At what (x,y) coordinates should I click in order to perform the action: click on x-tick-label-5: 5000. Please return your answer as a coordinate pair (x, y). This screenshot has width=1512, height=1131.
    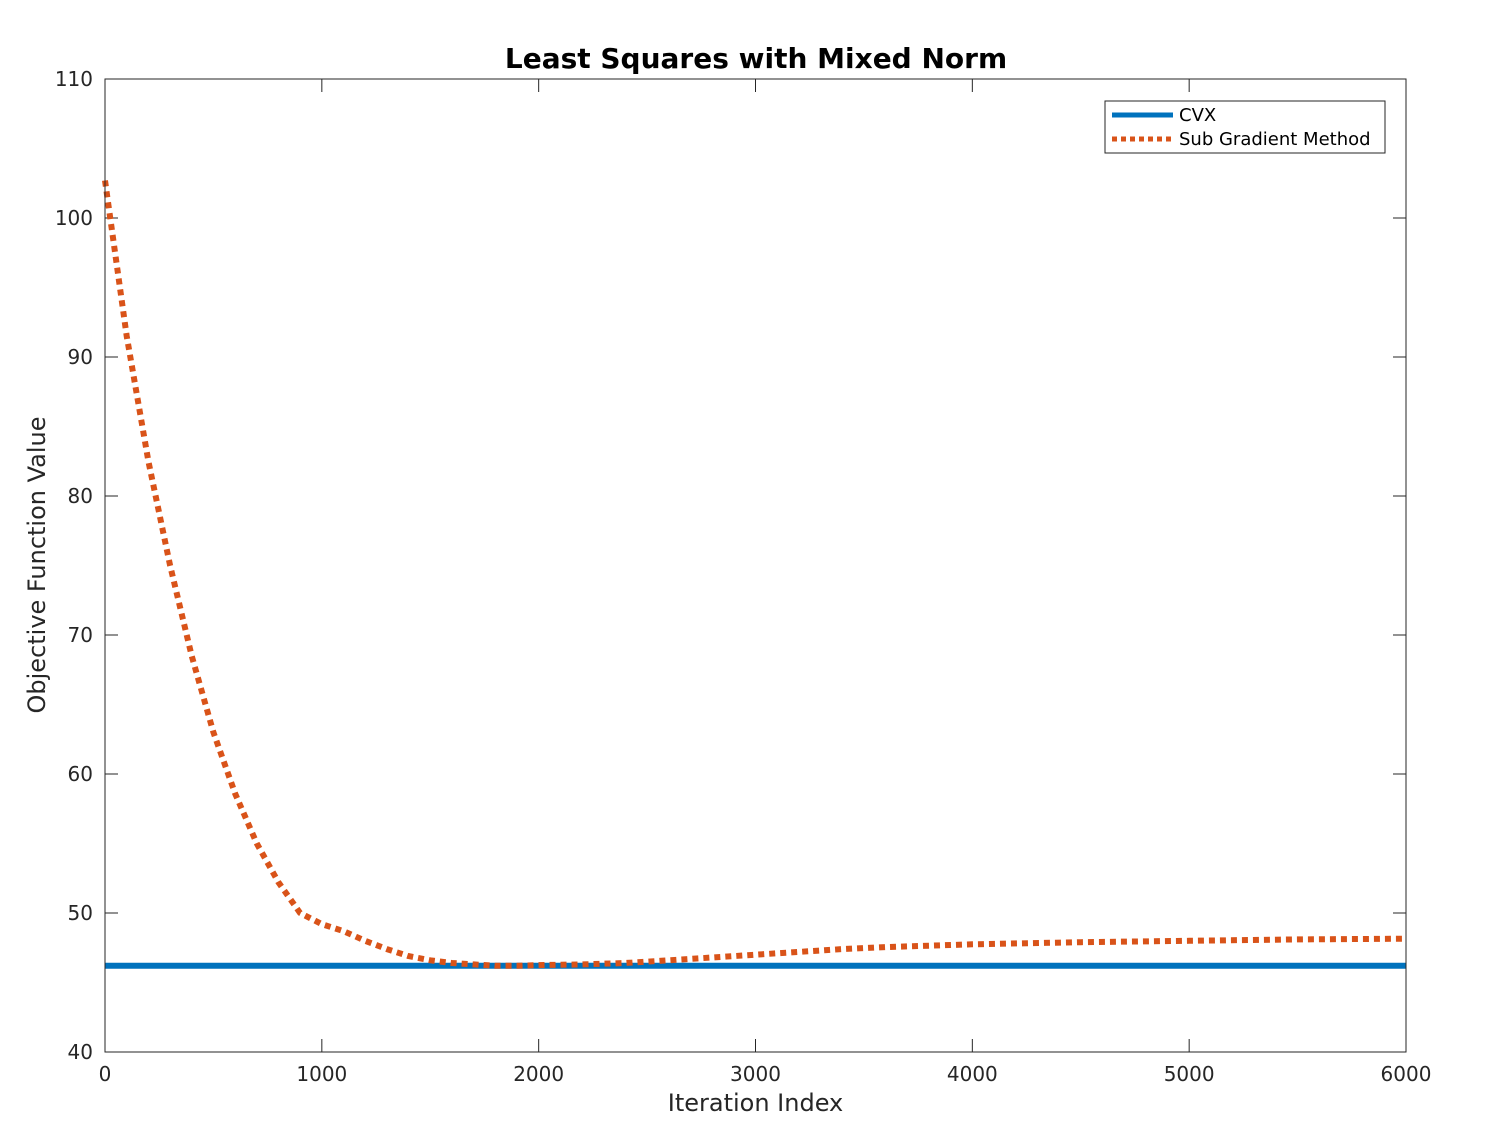
    Looking at the image, I should click on (1189, 1074).